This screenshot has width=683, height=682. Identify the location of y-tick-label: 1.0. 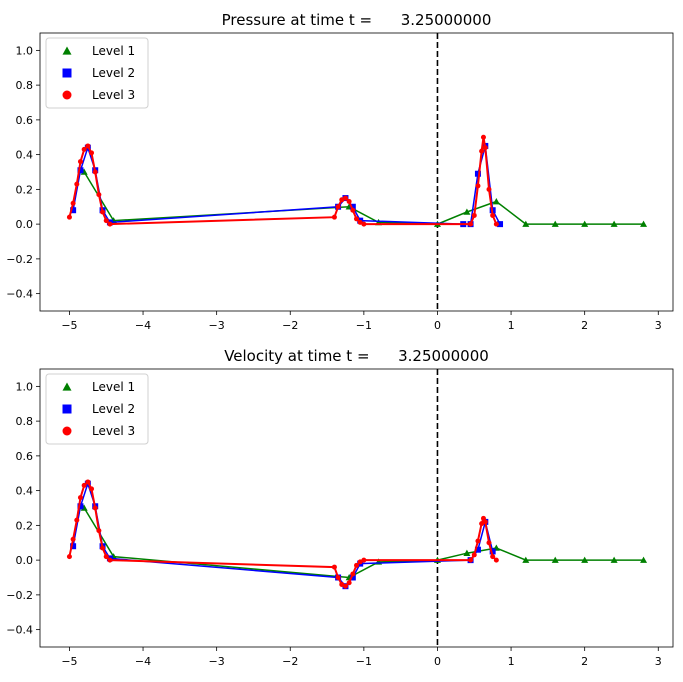
(25, 50).